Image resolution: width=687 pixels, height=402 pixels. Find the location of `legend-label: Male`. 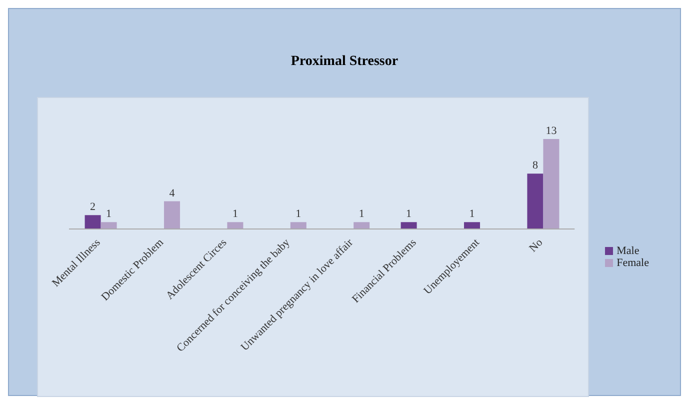

legend-label: Male is located at coordinates (628, 250).